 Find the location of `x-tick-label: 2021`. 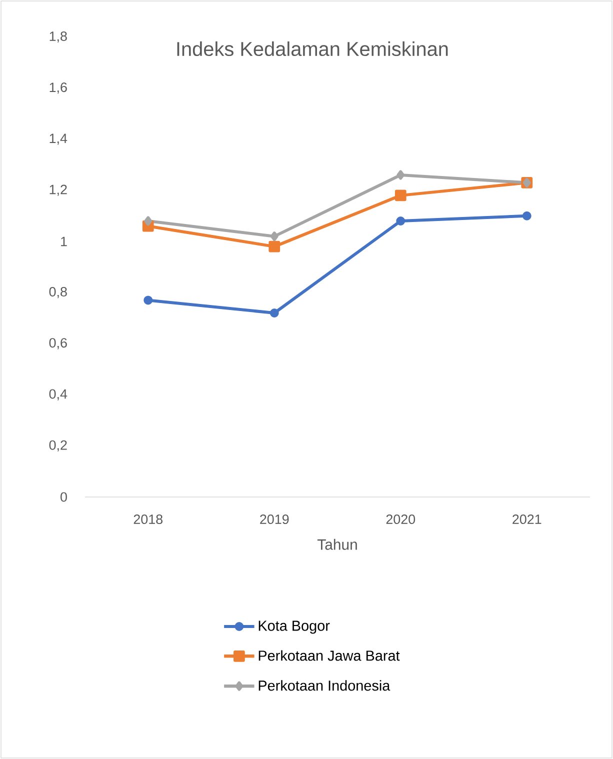

x-tick-label: 2021 is located at coordinates (527, 519).